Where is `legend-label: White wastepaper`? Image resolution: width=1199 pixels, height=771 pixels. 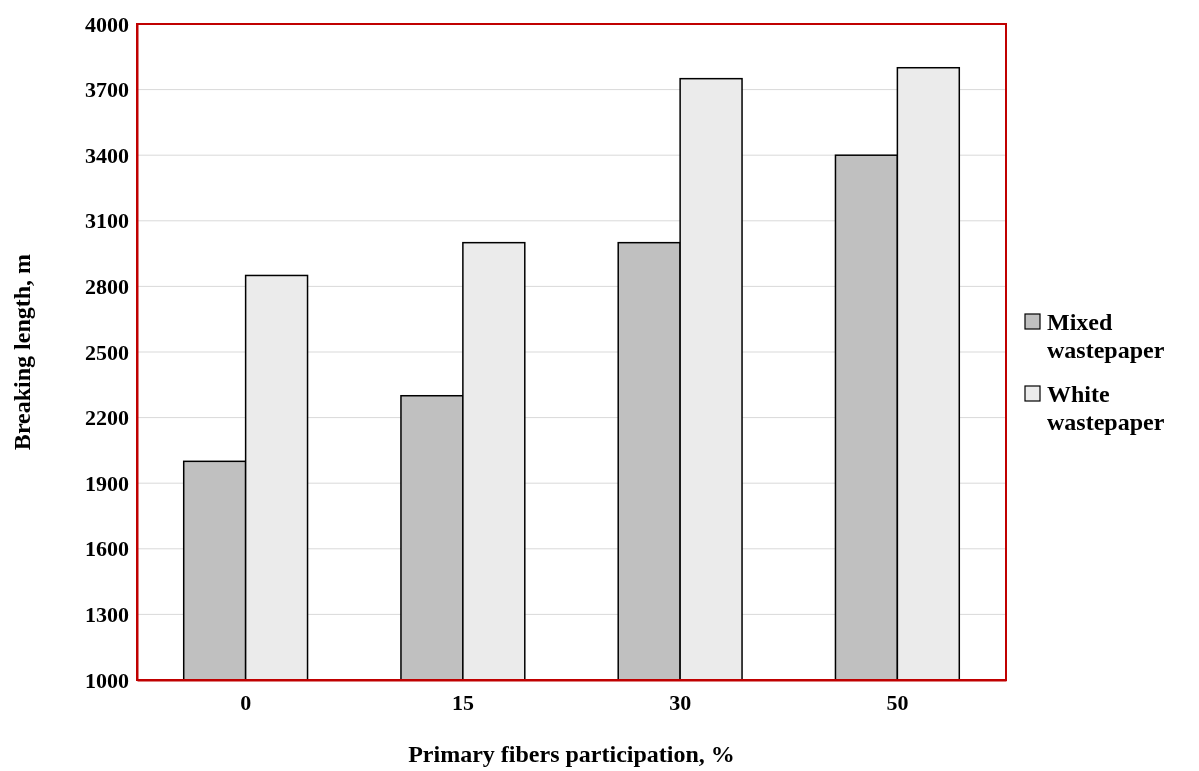 legend-label: White wastepaper is located at coordinates (1106, 408).